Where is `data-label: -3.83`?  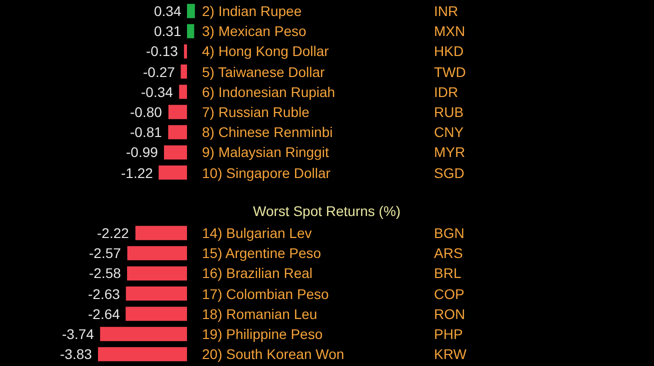
data-label: -3.83 is located at coordinates (76, 354).